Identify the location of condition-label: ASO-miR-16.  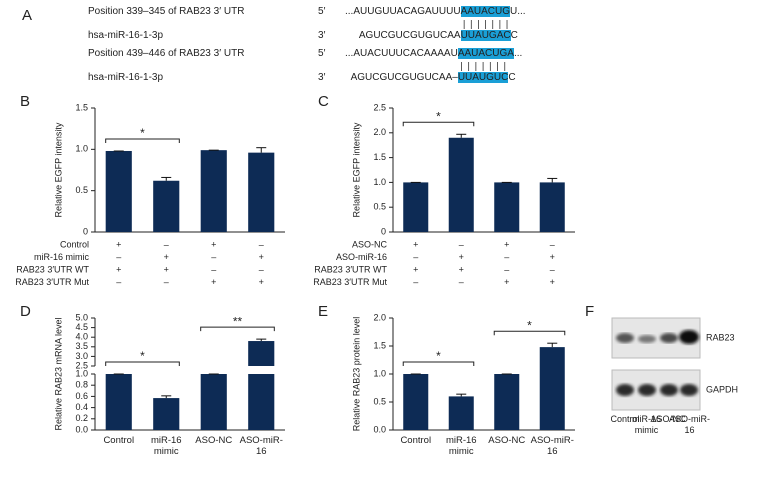
(361, 257).